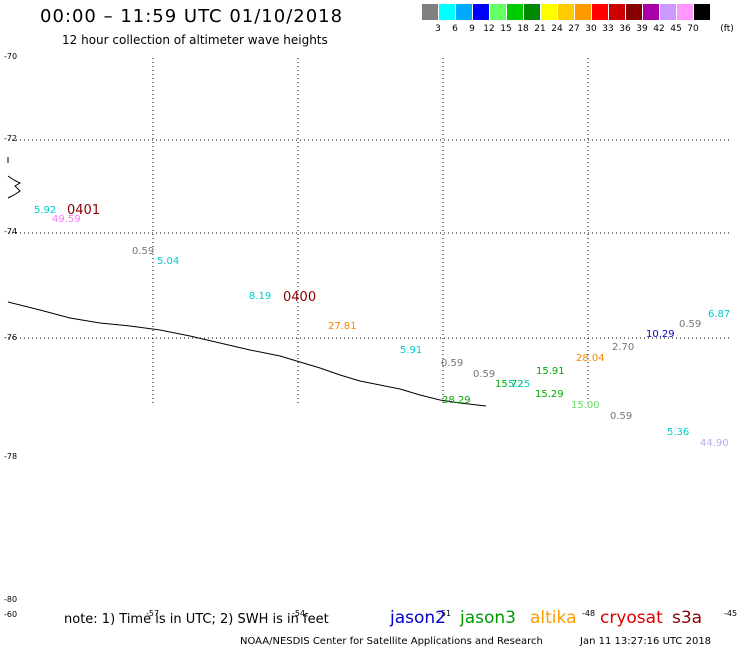  Describe the element at coordinates (519, 384) in the screenshot. I see `wave-height-label: 5.25` at that location.